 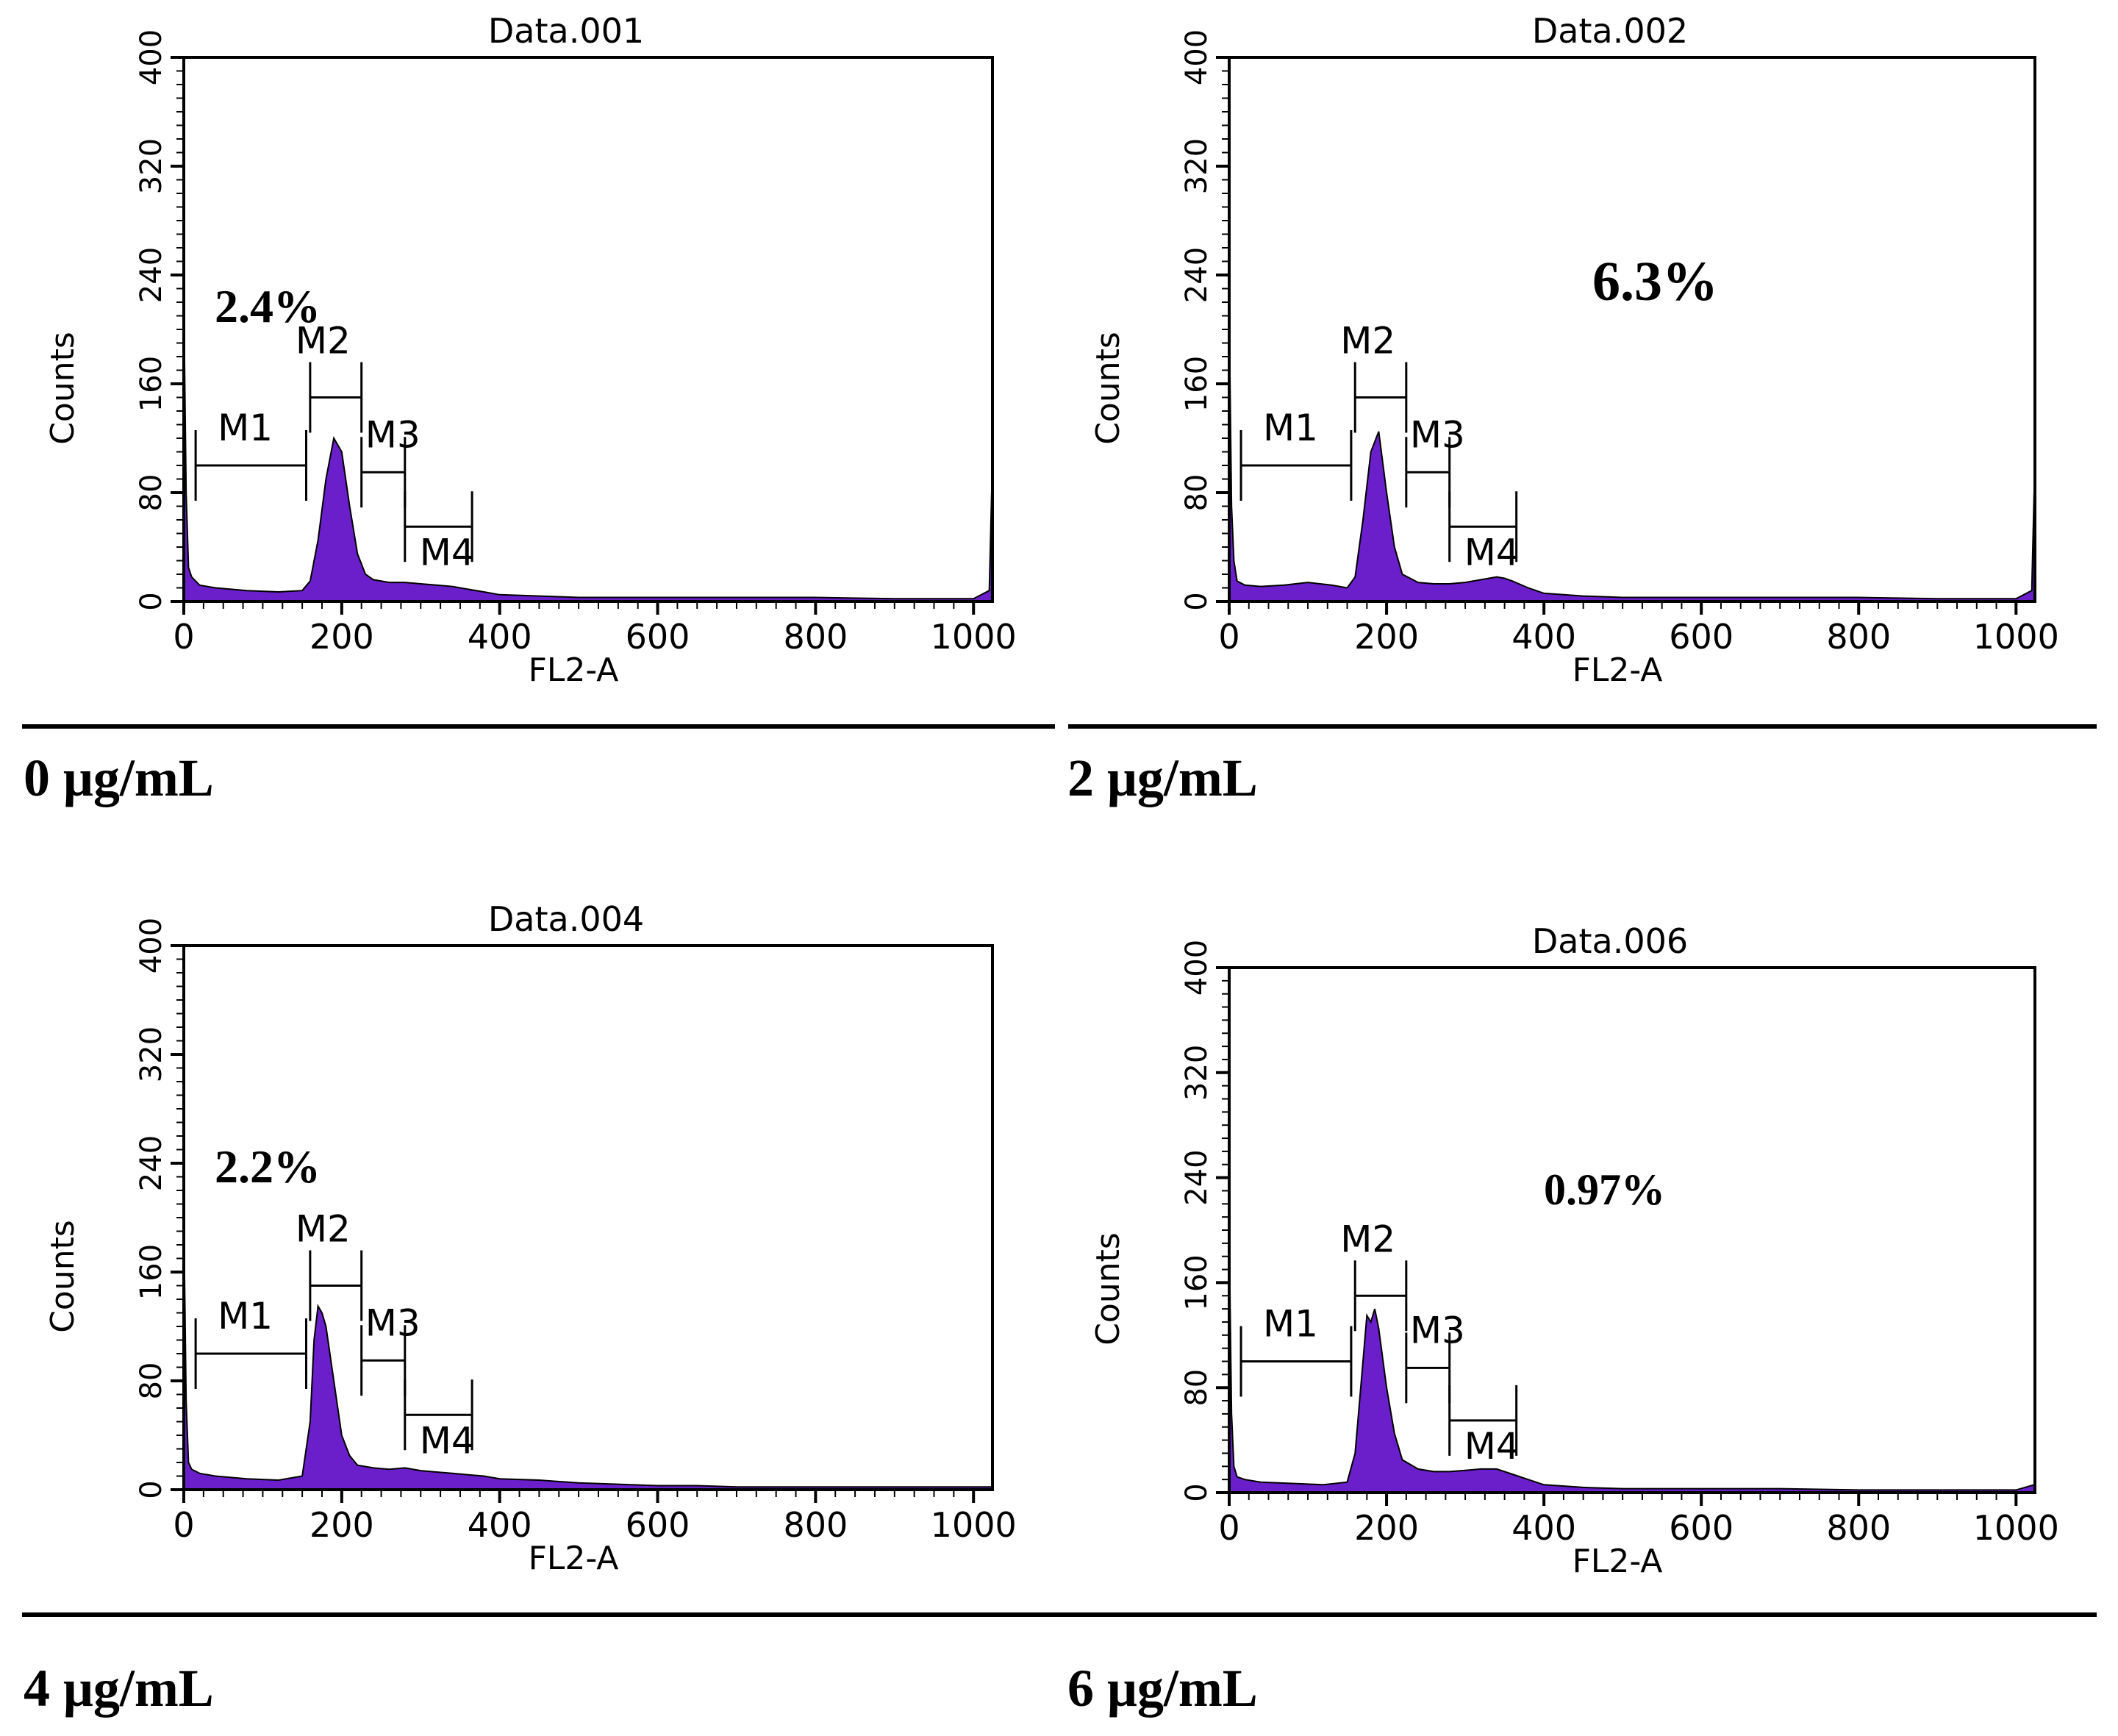 I want to click on panel-title: Data.001, so click(x=566, y=31).